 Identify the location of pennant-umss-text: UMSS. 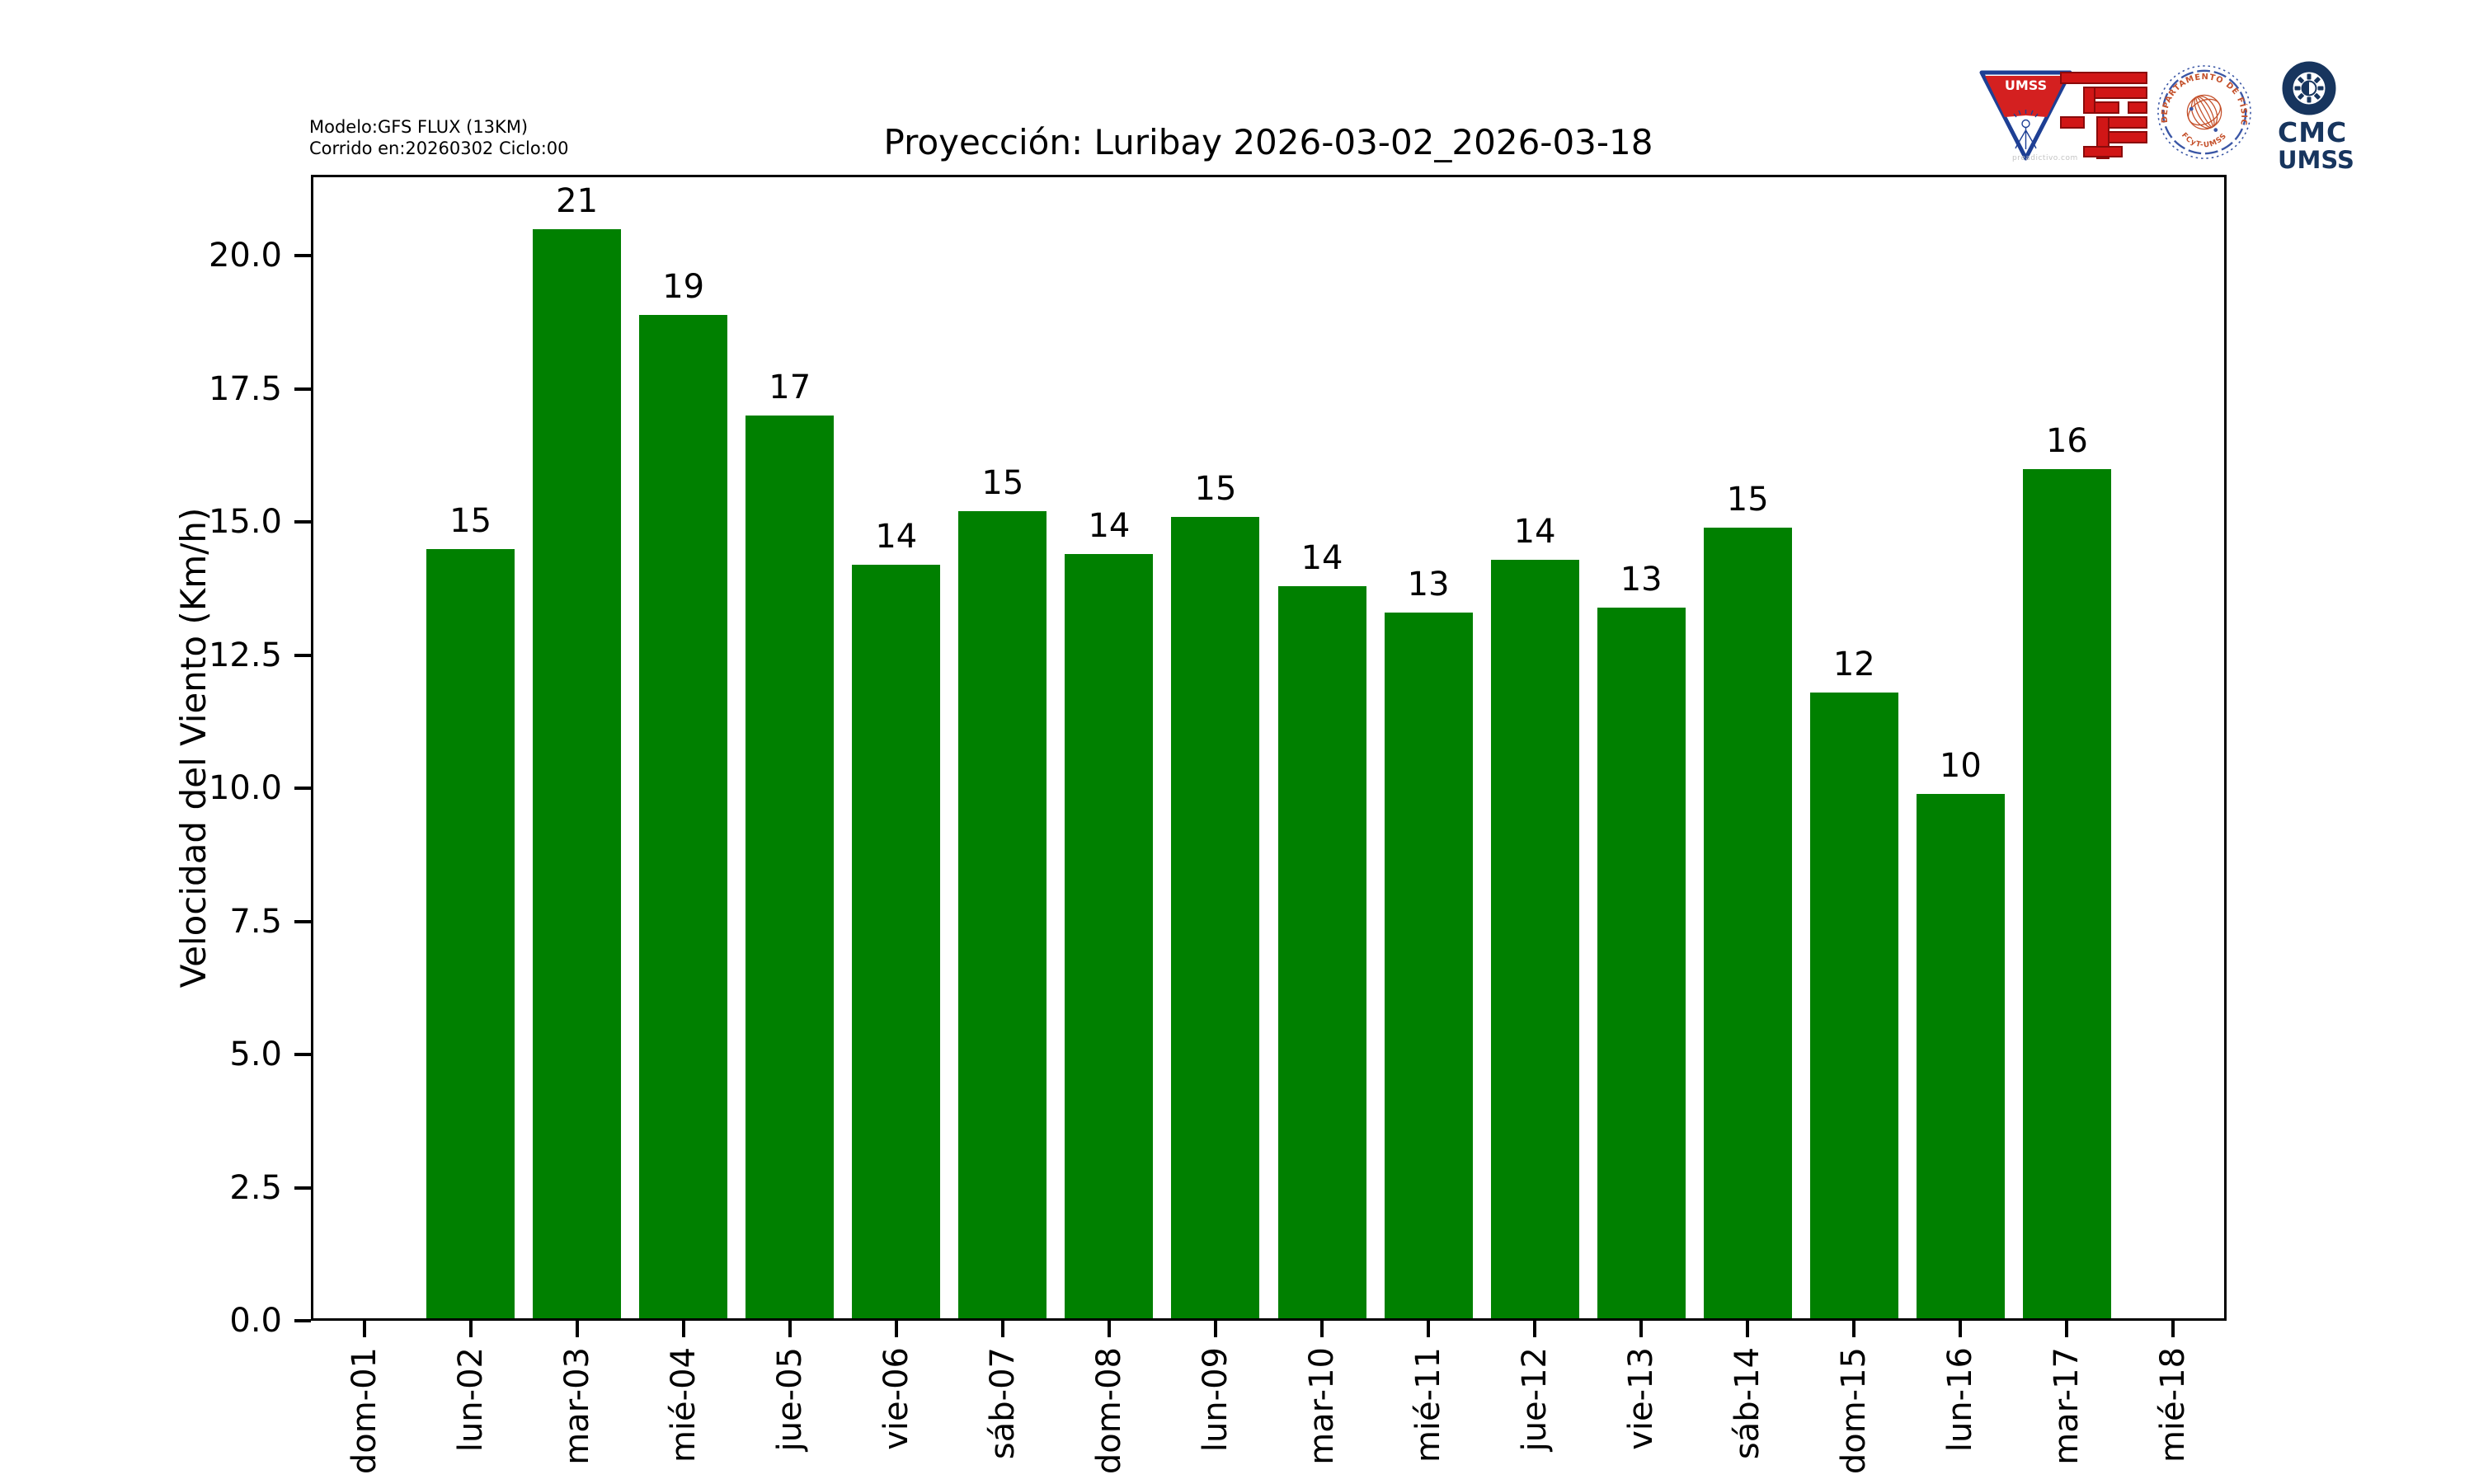
(2026, 85).